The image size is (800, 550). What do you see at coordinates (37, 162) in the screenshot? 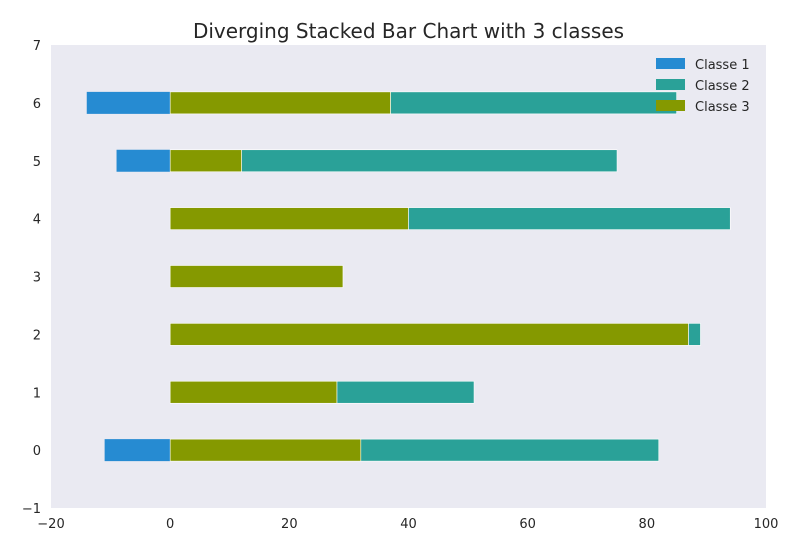
I see `y-tick-label: 5` at bounding box center [37, 162].